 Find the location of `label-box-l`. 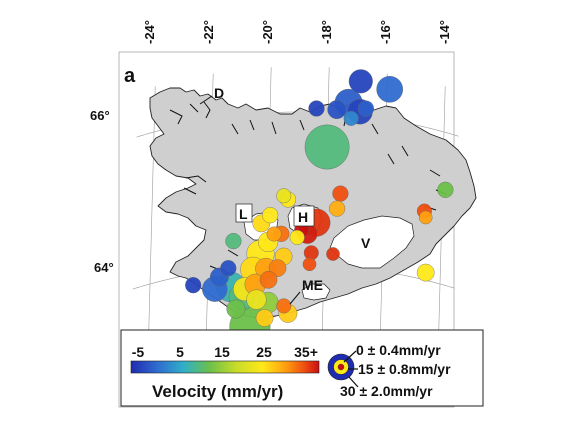

label-box-l is located at coordinates (244, 213).